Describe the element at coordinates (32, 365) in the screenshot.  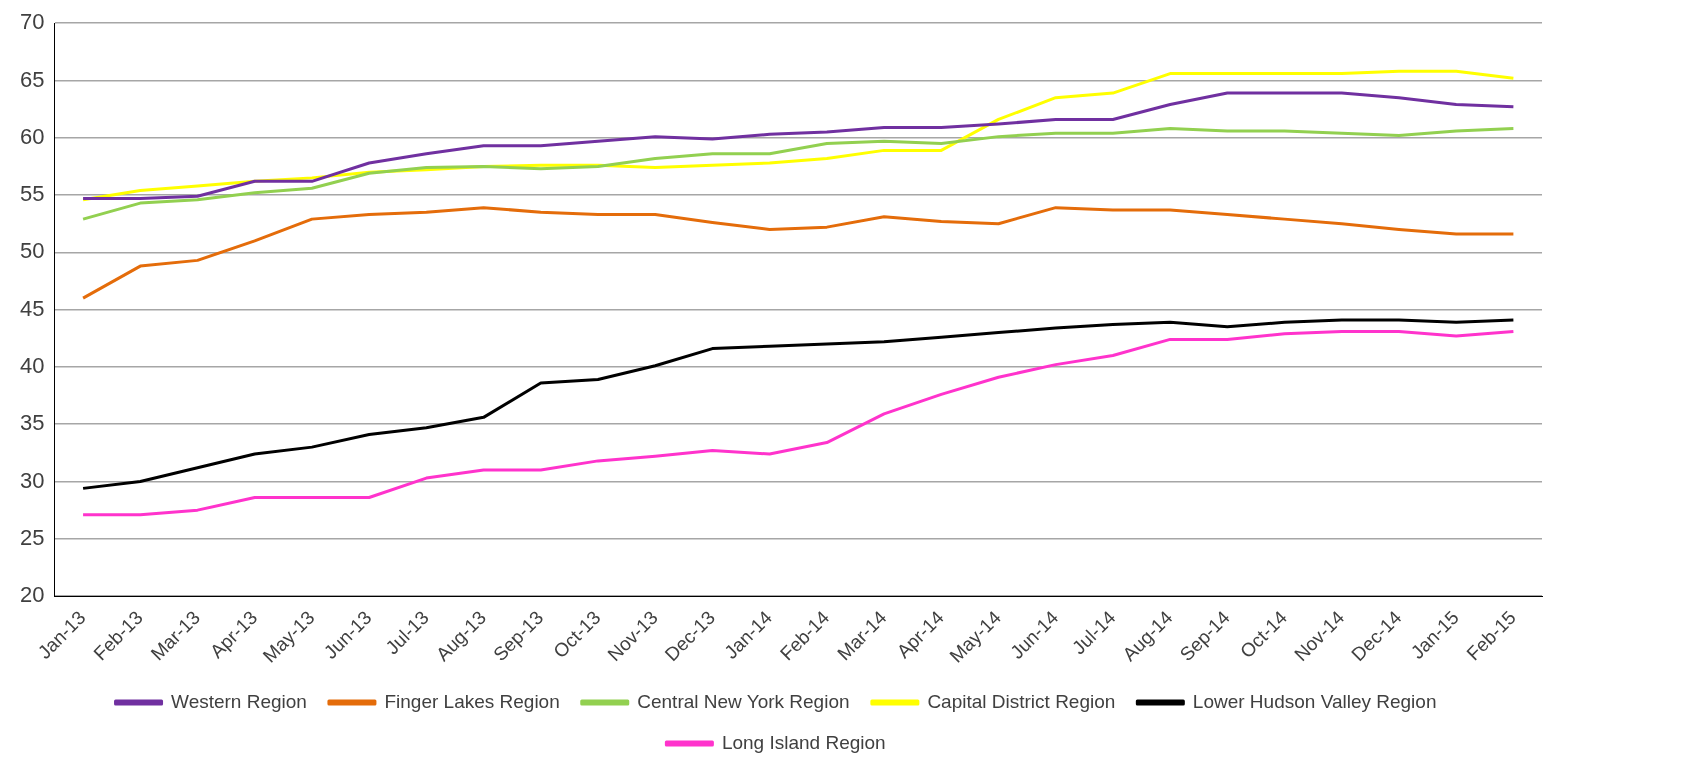
I see `y-tick-label: 40` at that location.